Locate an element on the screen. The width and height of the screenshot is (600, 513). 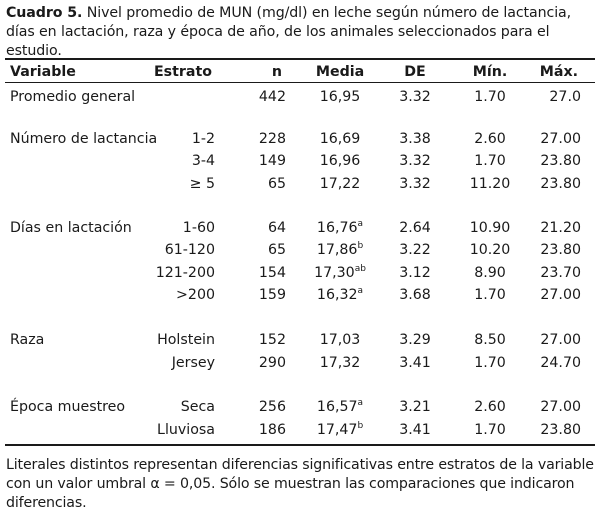
caption-label: Cuadro 5. is located at coordinates (44, 13).